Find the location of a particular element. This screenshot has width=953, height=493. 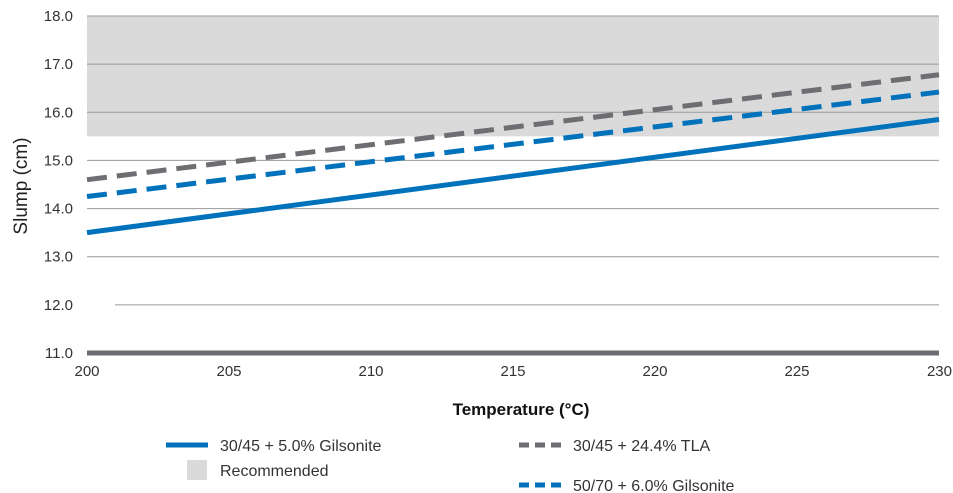

y-tick-label-6: 17.0 is located at coordinates (58, 64).